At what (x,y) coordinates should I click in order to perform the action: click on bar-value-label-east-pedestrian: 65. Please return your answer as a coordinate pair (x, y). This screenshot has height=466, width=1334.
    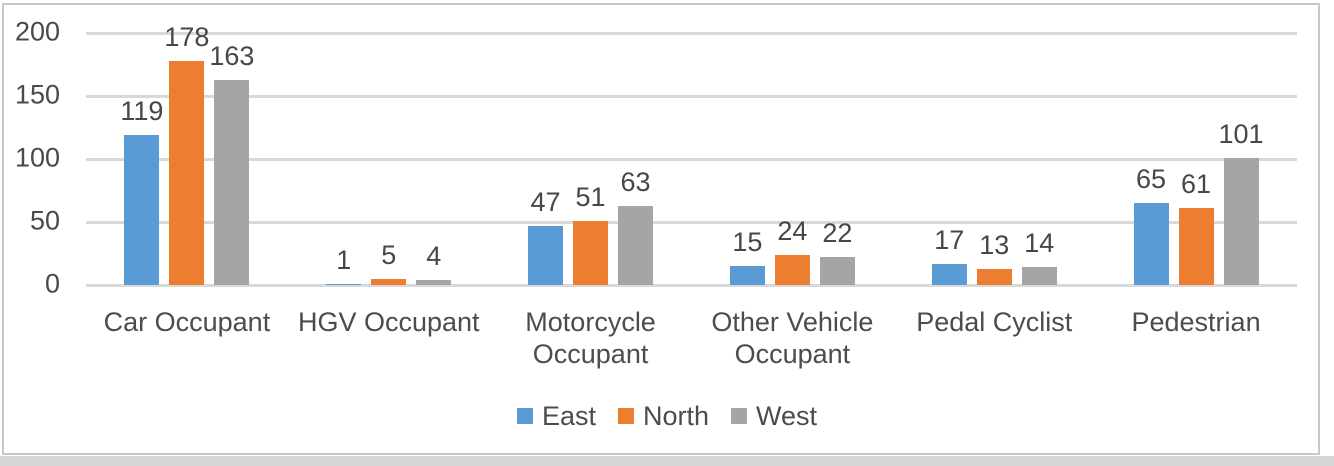
    Looking at the image, I should click on (1151, 179).